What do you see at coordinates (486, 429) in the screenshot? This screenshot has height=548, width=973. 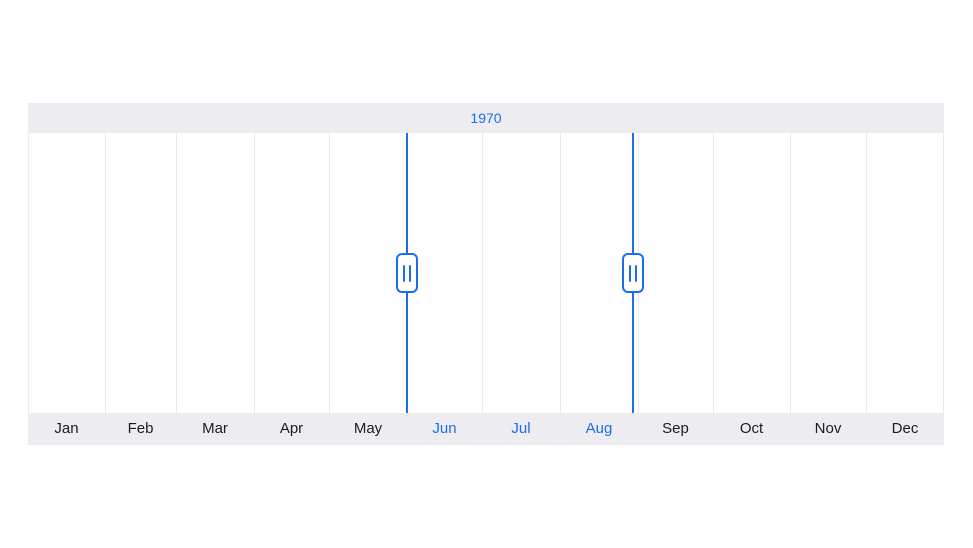 I see `month-axis: Jan Feb Mar Apr May Jun Jul Aug Sep Oct Nov Dec` at bounding box center [486, 429].